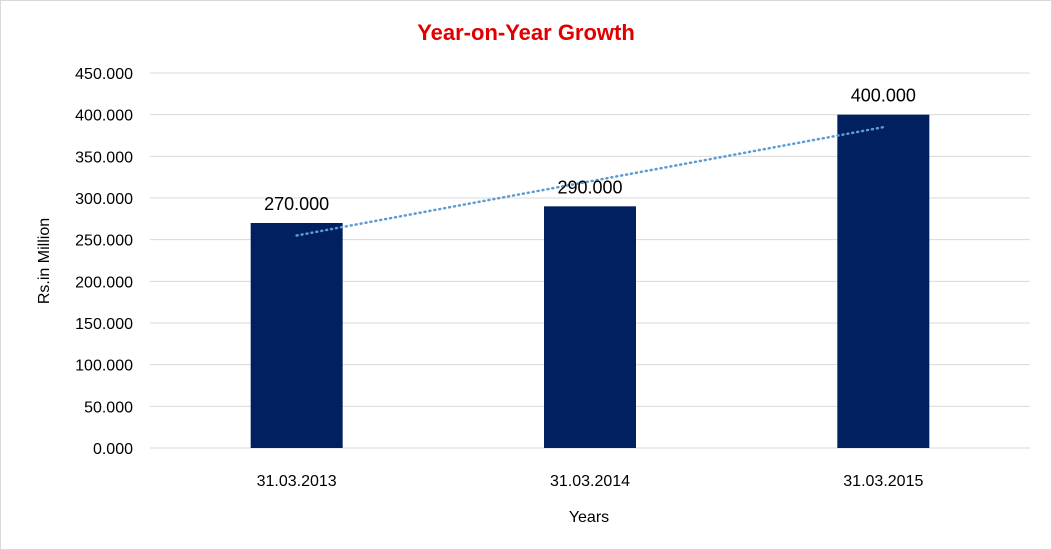 The height and width of the screenshot is (550, 1052). I want to click on data-labels: 270.000 290.000 400.000, so click(590, 150).